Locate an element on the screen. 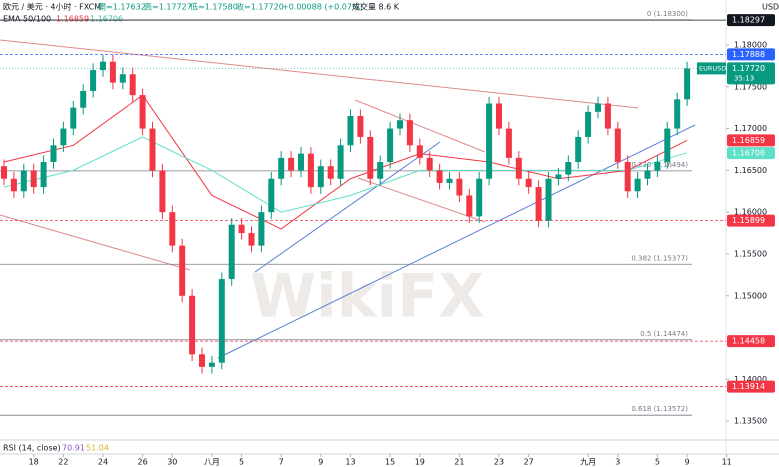 The height and width of the screenshot is (467, 779). rsi-label: RSI (14, close) is located at coordinates (32, 448).